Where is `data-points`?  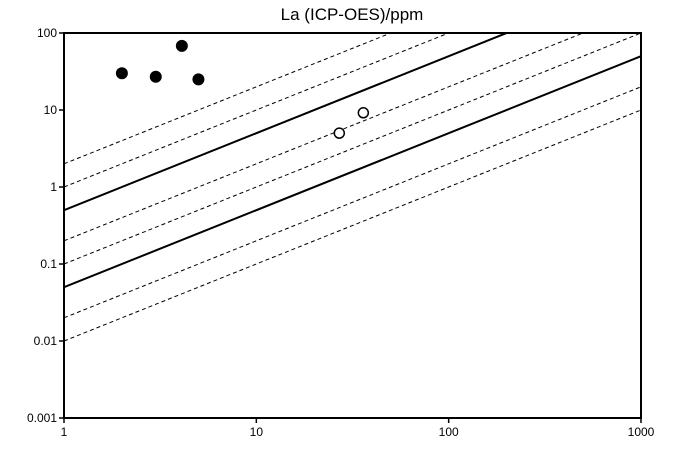
data-points is located at coordinates (242, 89).